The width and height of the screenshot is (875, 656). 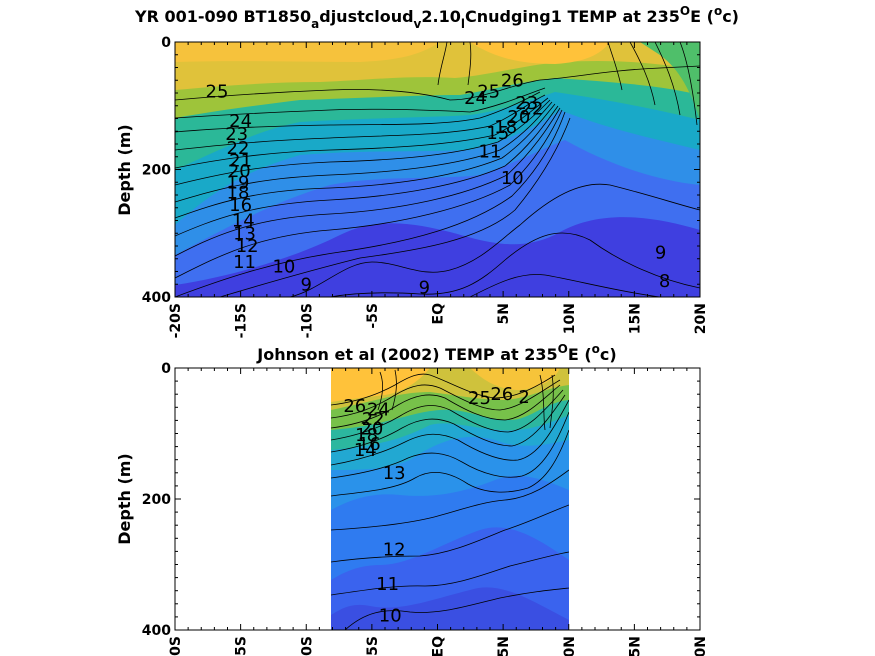 I want to click on top-contour-label: 26, so click(x=512, y=80).